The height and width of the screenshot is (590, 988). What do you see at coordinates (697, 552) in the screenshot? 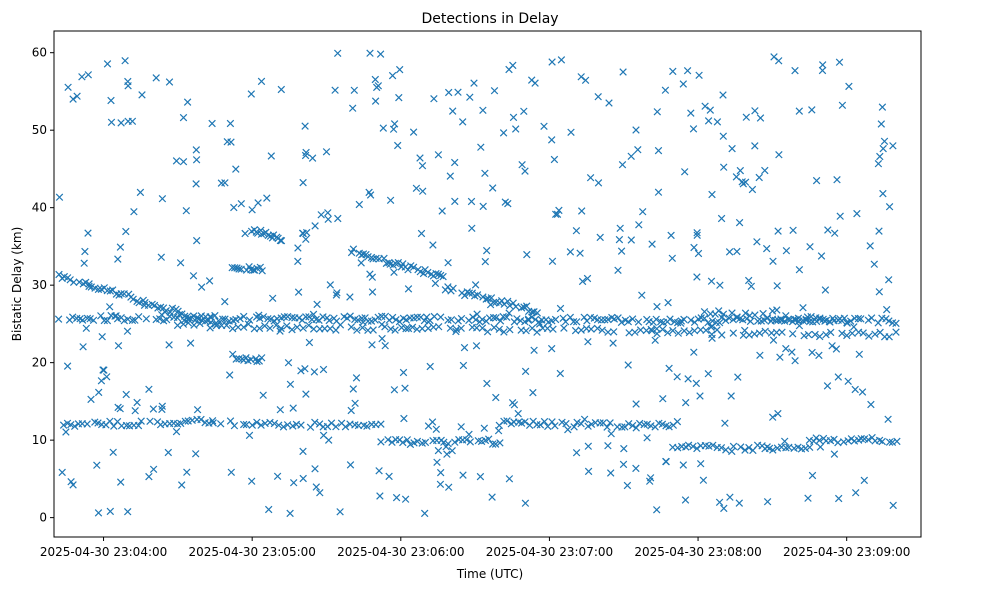
I see `x-tick-label-4: 2025-04-30 23:08:00` at bounding box center [697, 552].